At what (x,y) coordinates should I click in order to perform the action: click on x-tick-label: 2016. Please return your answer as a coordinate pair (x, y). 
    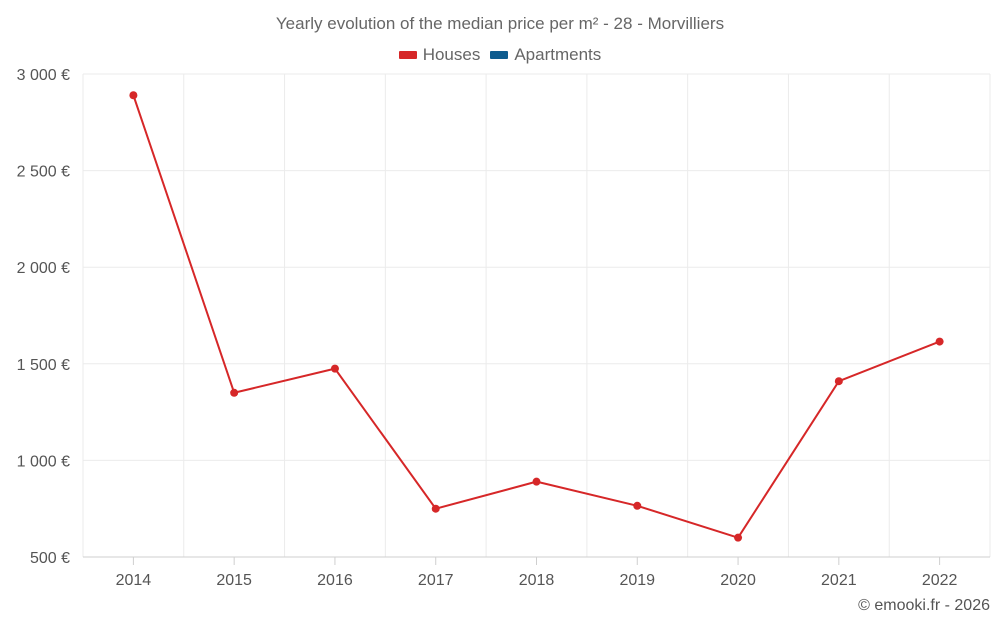
    Looking at the image, I should click on (335, 580).